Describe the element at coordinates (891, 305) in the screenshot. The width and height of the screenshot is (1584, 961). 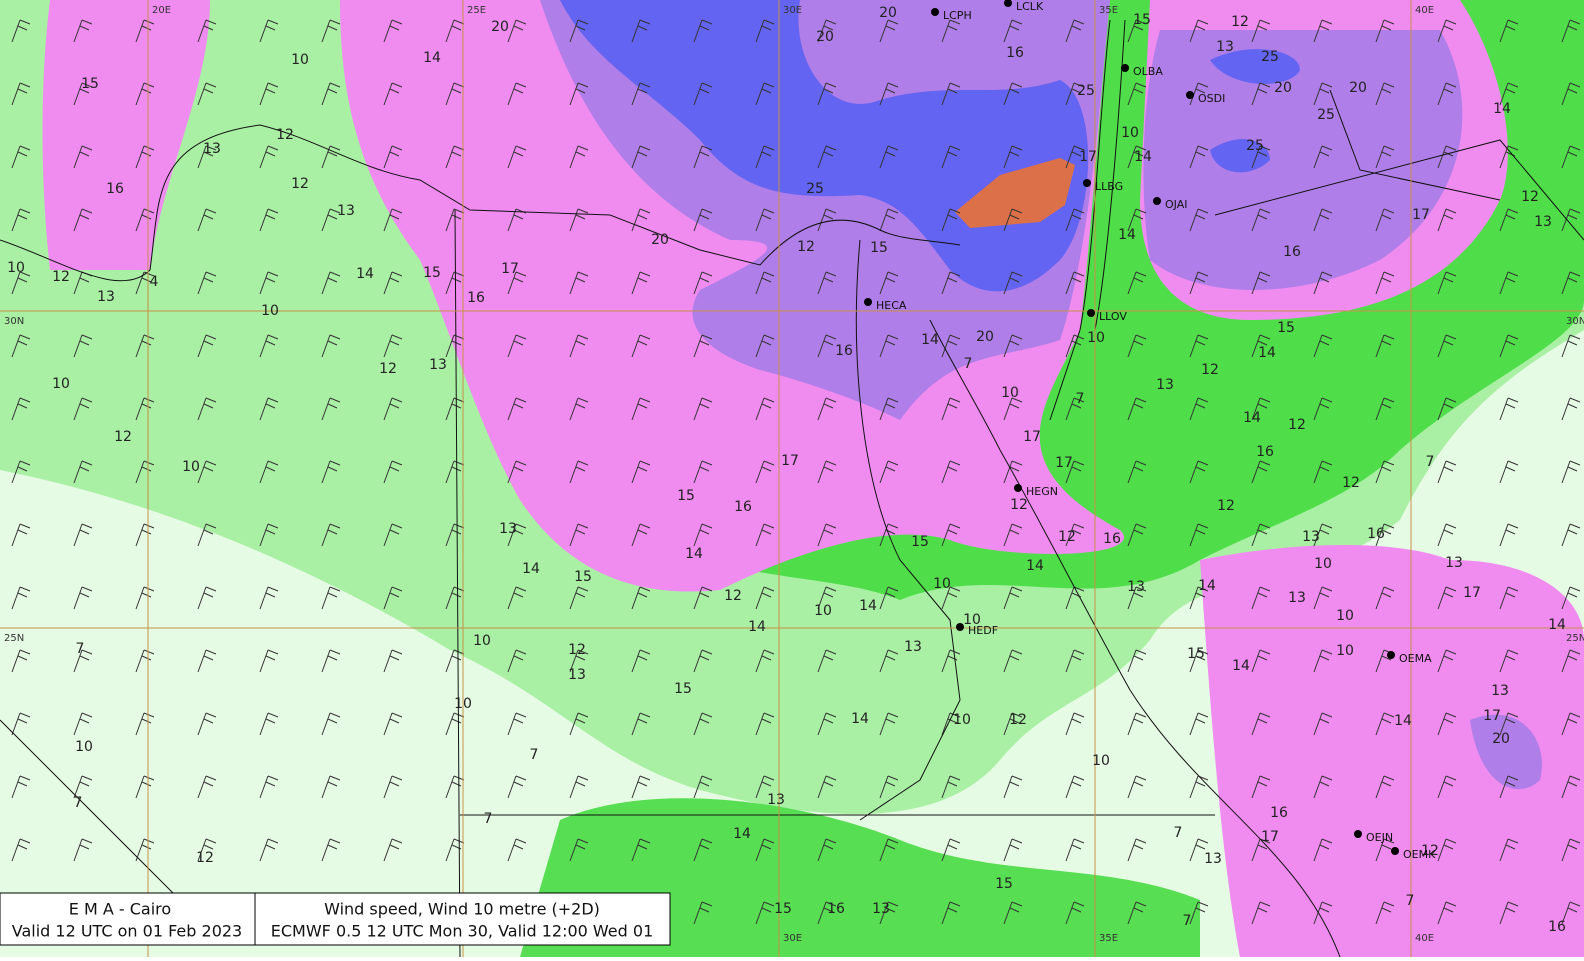
I see `station-label: HECA` at that location.